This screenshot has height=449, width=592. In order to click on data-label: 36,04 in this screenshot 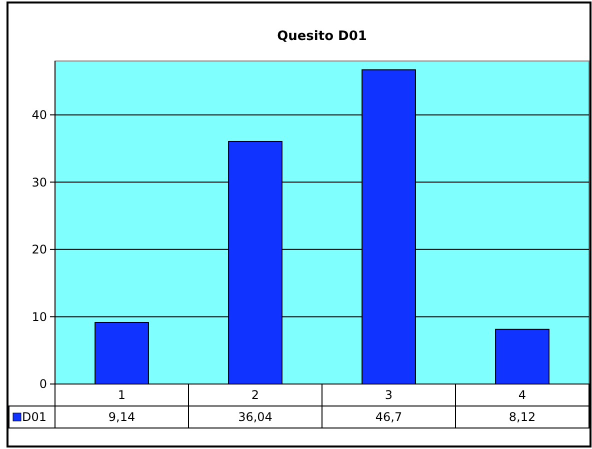, I will do `click(255, 417)`.